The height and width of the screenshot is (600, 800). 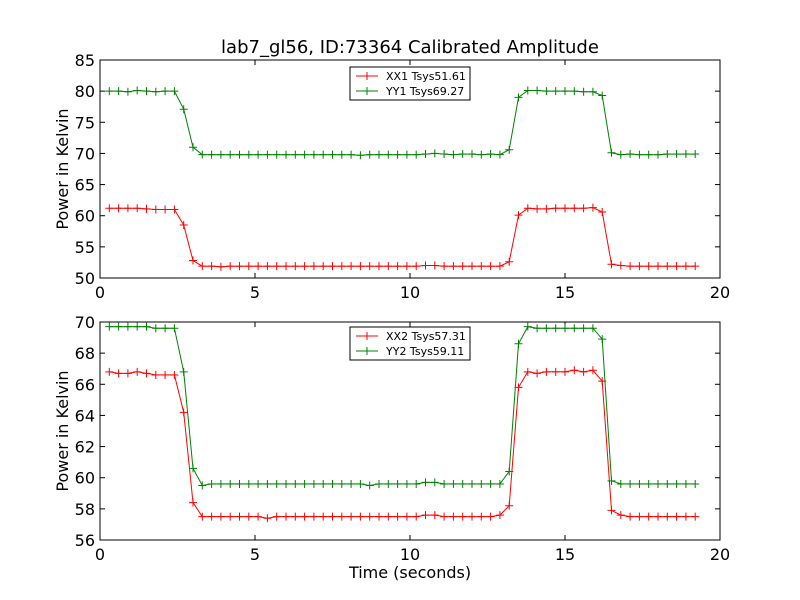 What do you see at coordinates (85, 415) in the screenshot?
I see `y-tick-label: 64` at bounding box center [85, 415].